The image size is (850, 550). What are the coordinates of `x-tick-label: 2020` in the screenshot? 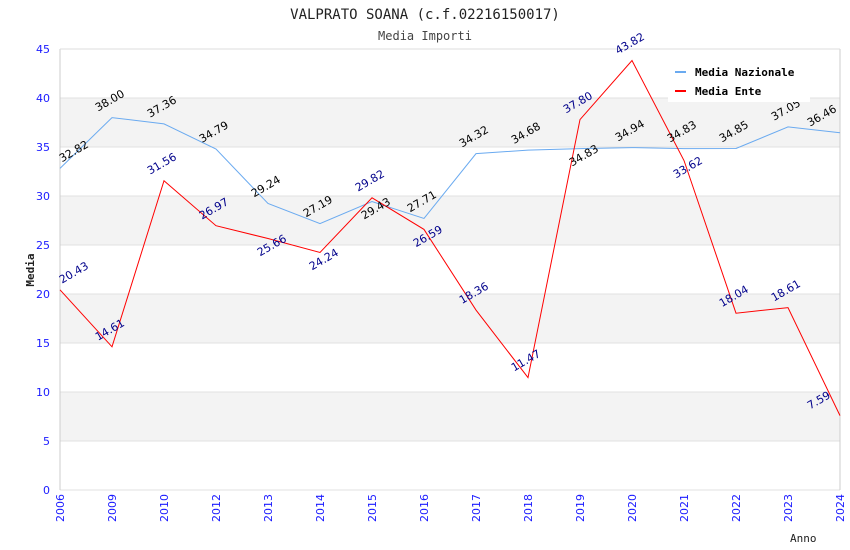 It's located at (632, 508).